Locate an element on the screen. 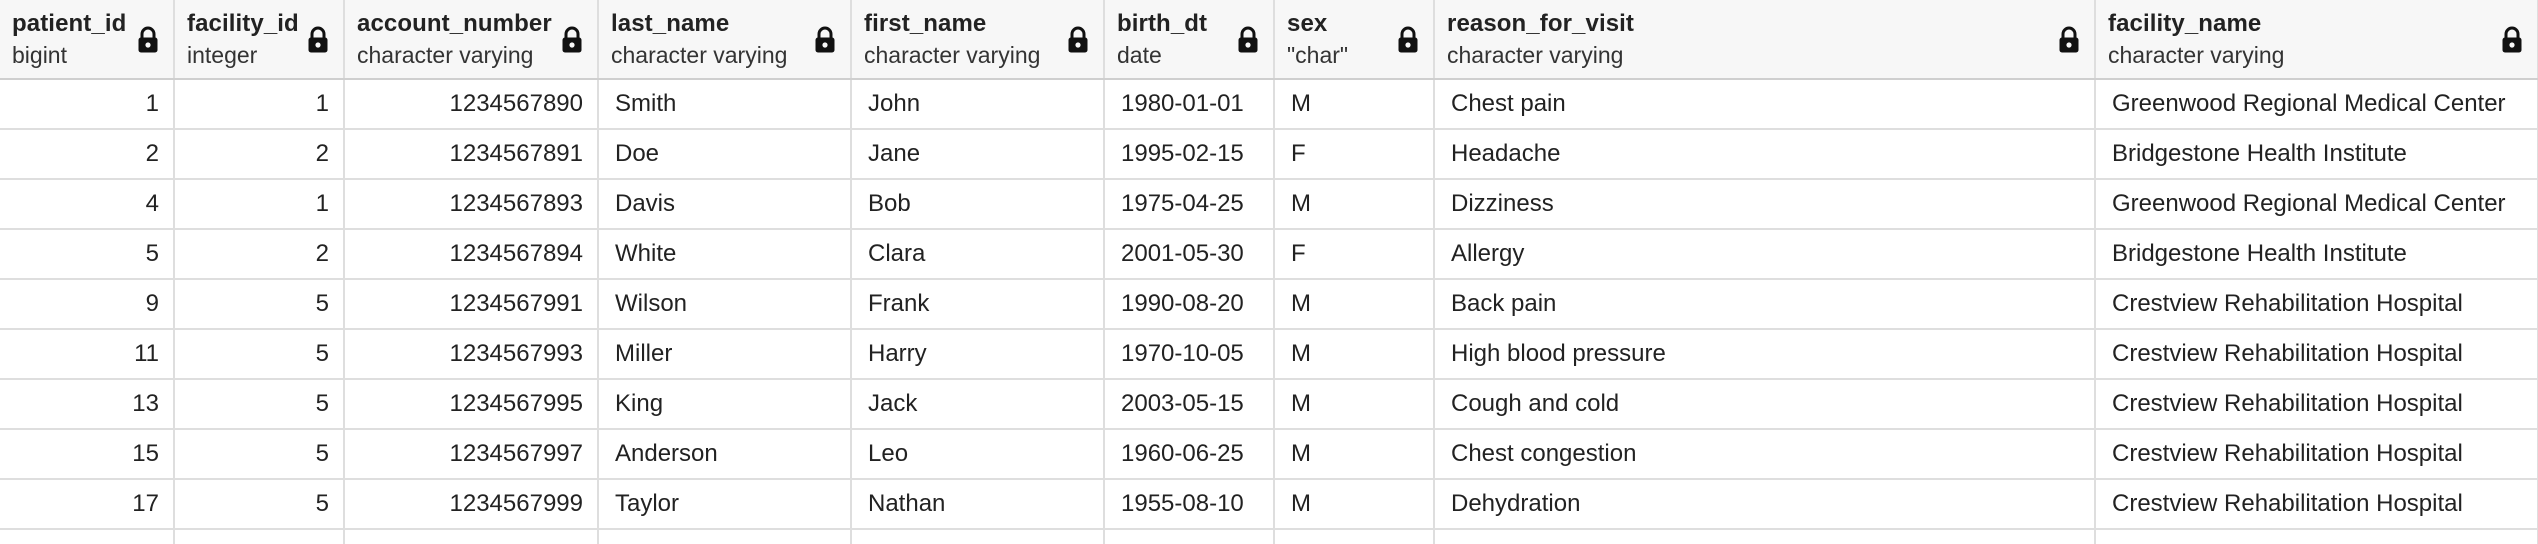 The image size is (2538, 544). column-header-patient-id: patient_id bigint is located at coordinates (87, 40).